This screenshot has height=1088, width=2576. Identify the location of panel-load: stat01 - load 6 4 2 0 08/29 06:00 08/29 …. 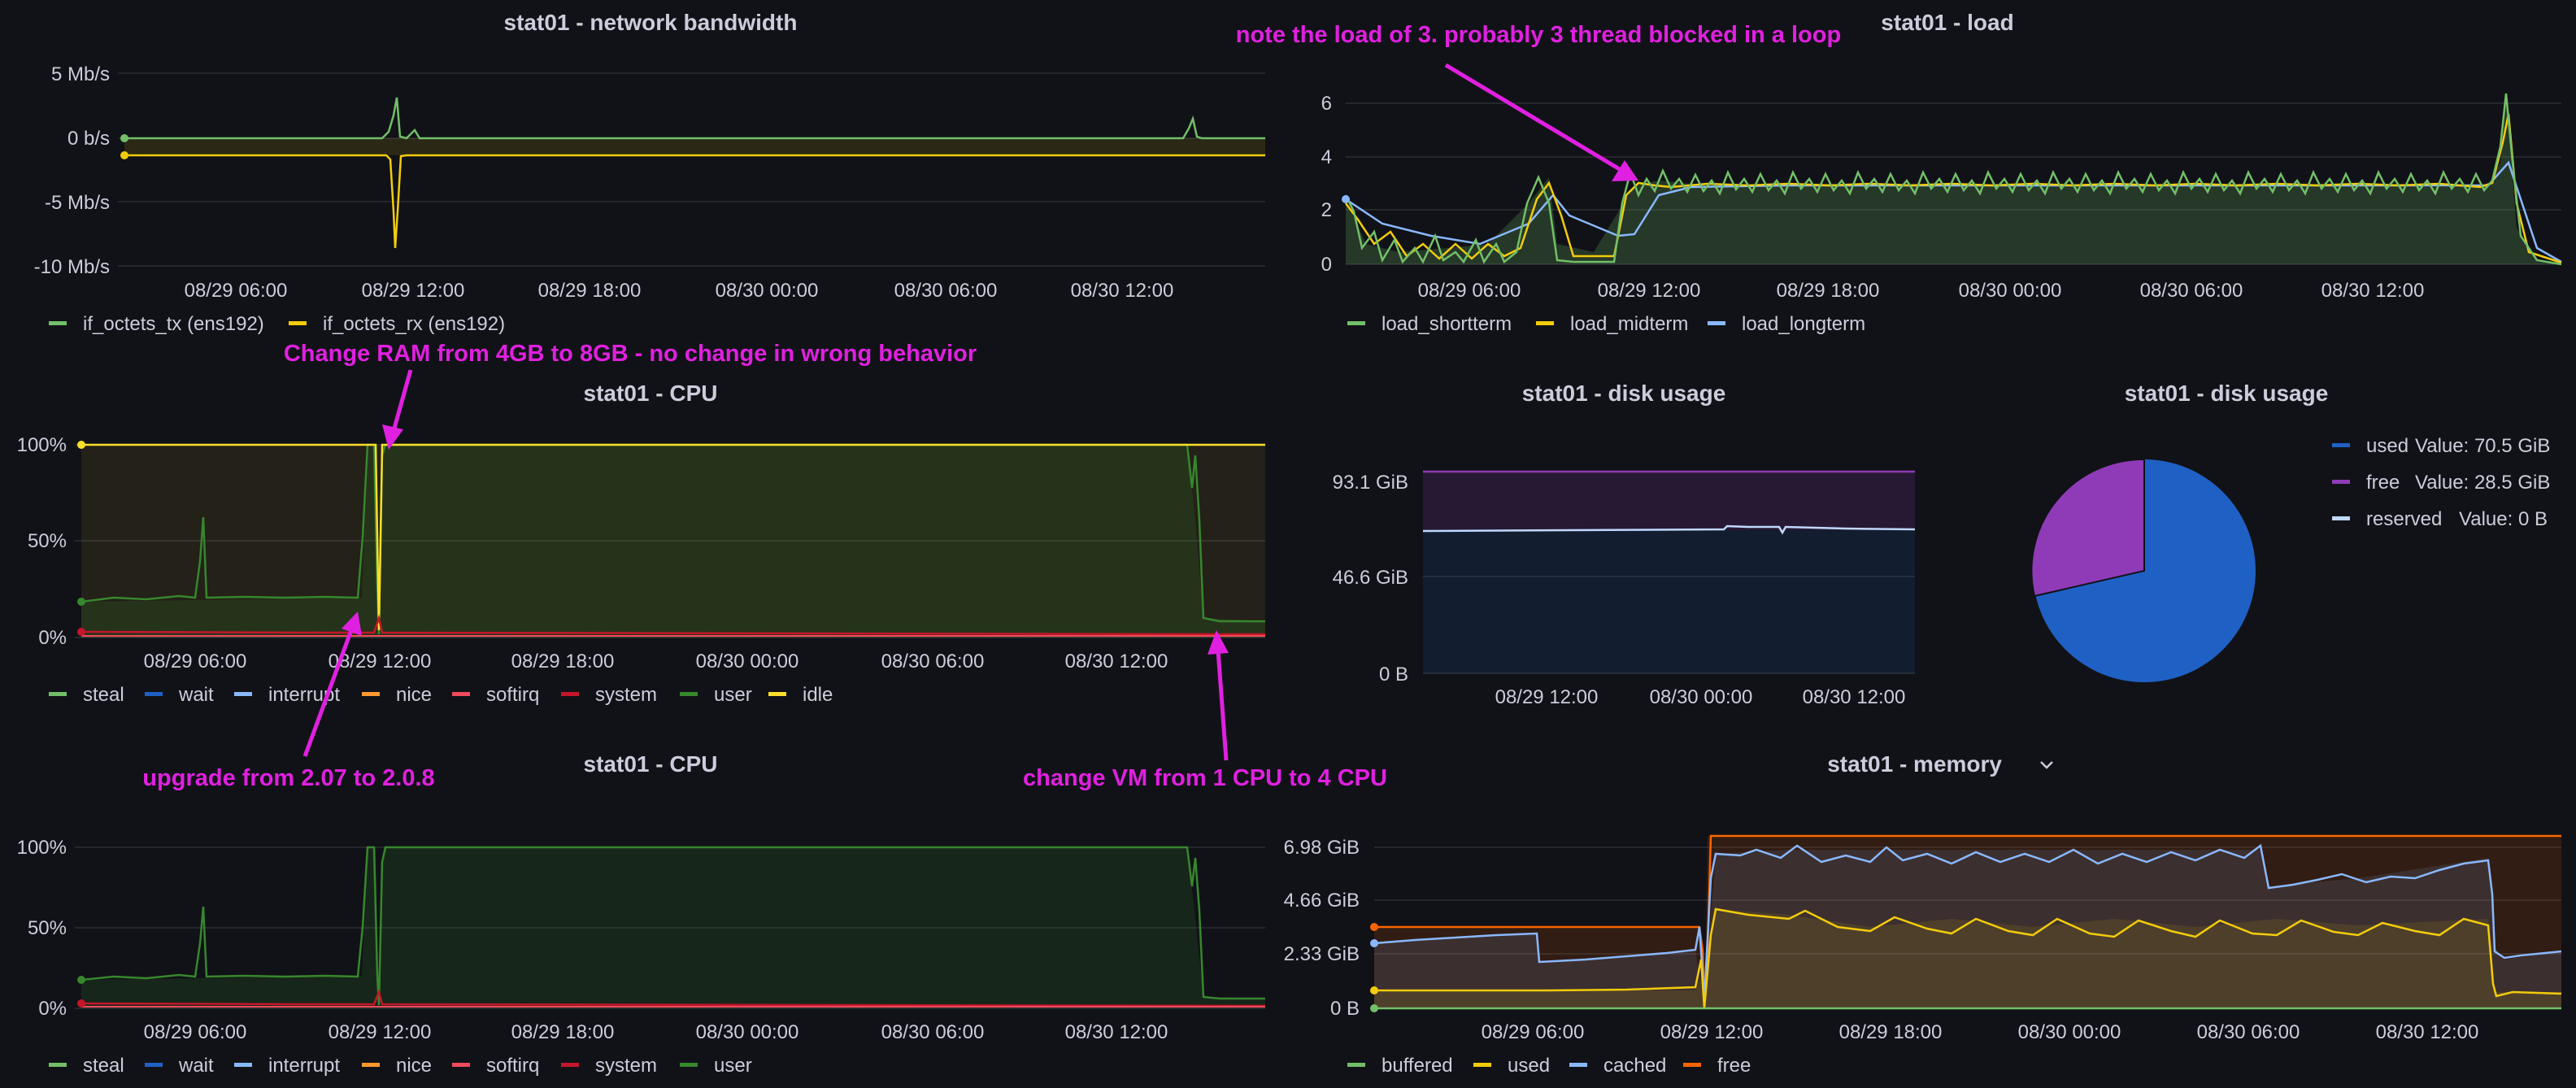
(1941, 172).